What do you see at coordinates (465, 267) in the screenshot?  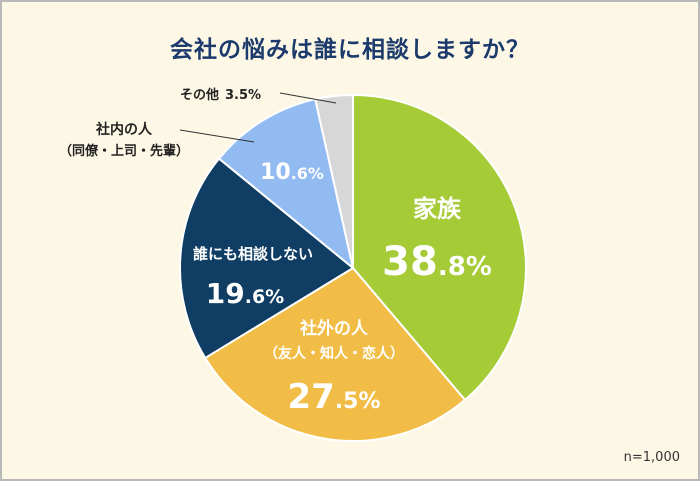 I see `value-family-small: .8%` at bounding box center [465, 267].